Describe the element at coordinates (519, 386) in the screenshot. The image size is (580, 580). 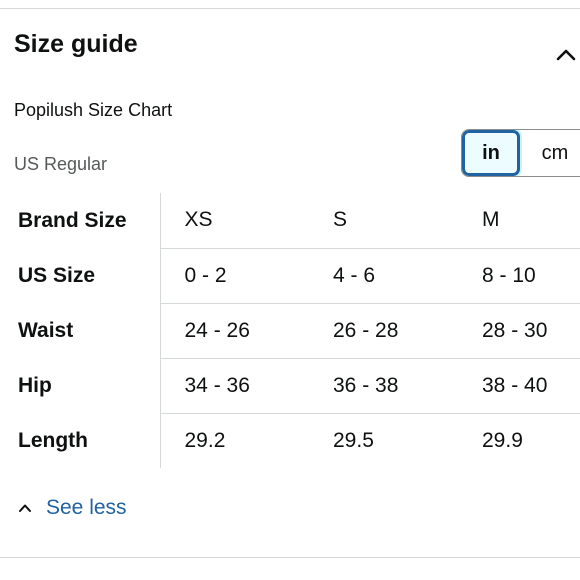
I see `table-cell: 38 - 40` at that location.